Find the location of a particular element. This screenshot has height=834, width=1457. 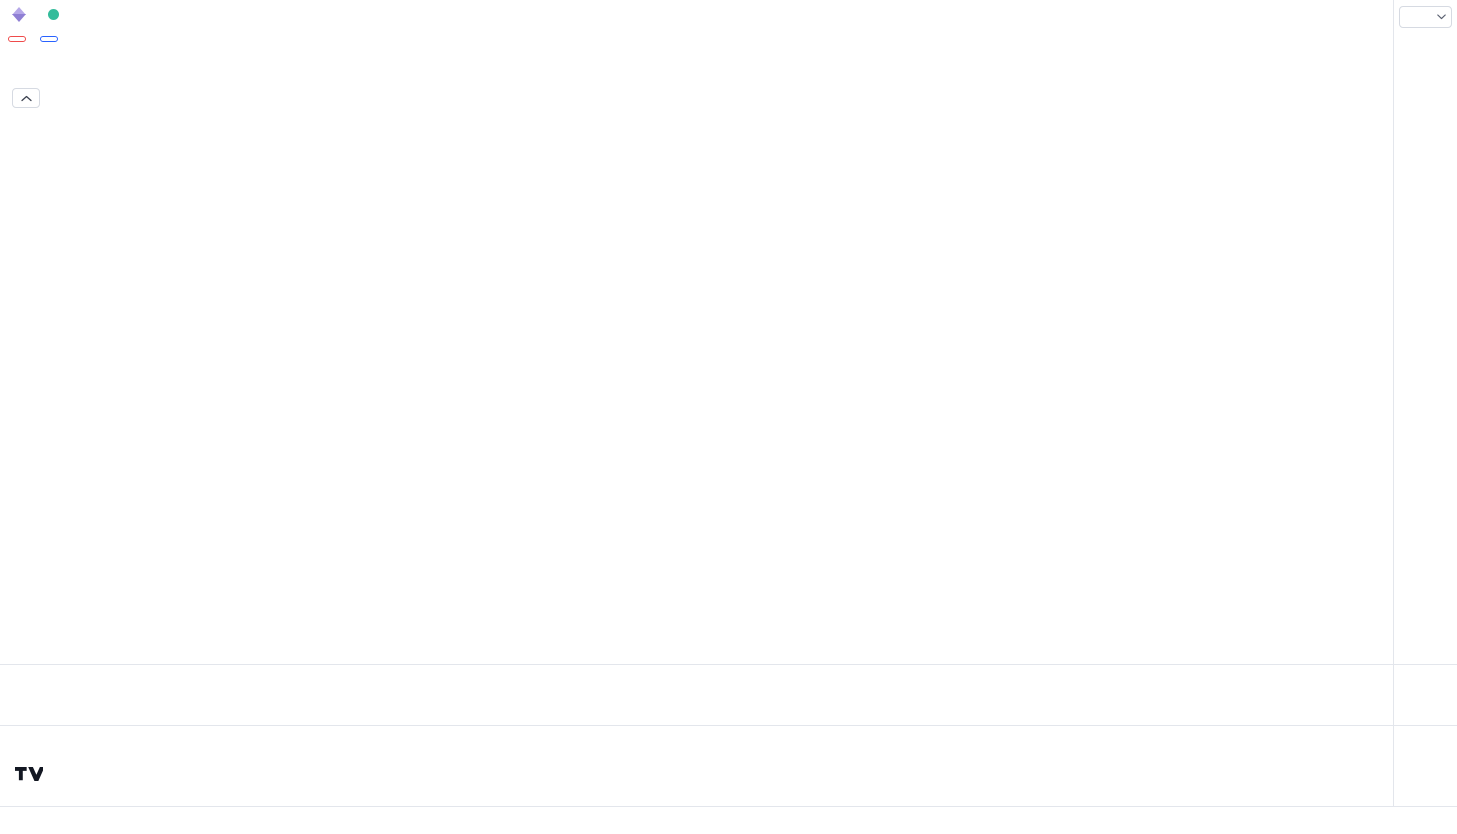

market-open-dot is located at coordinates (53, 14).